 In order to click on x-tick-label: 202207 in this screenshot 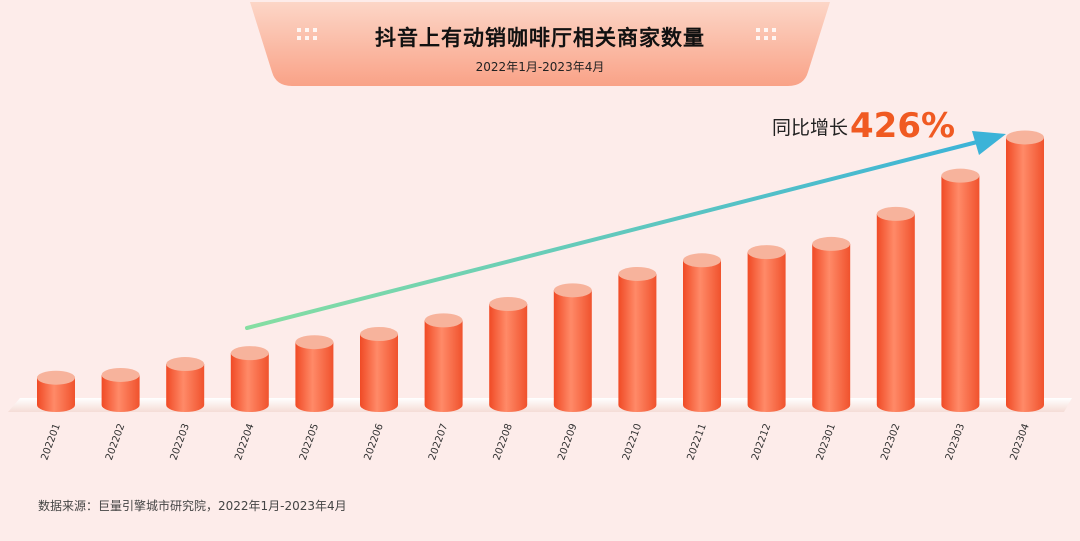, I will do `click(438, 442)`.